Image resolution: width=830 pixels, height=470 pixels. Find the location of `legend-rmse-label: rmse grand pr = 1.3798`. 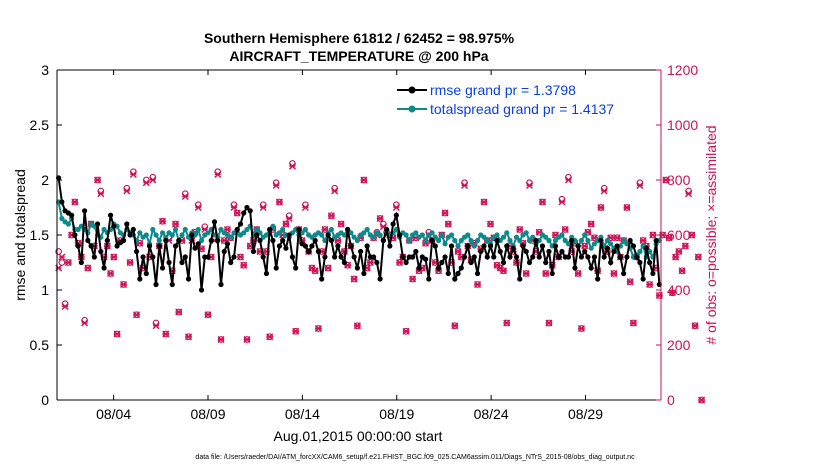

legend-rmse-label: rmse grand pr = 1.3798 is located at coordinates (503, 90).